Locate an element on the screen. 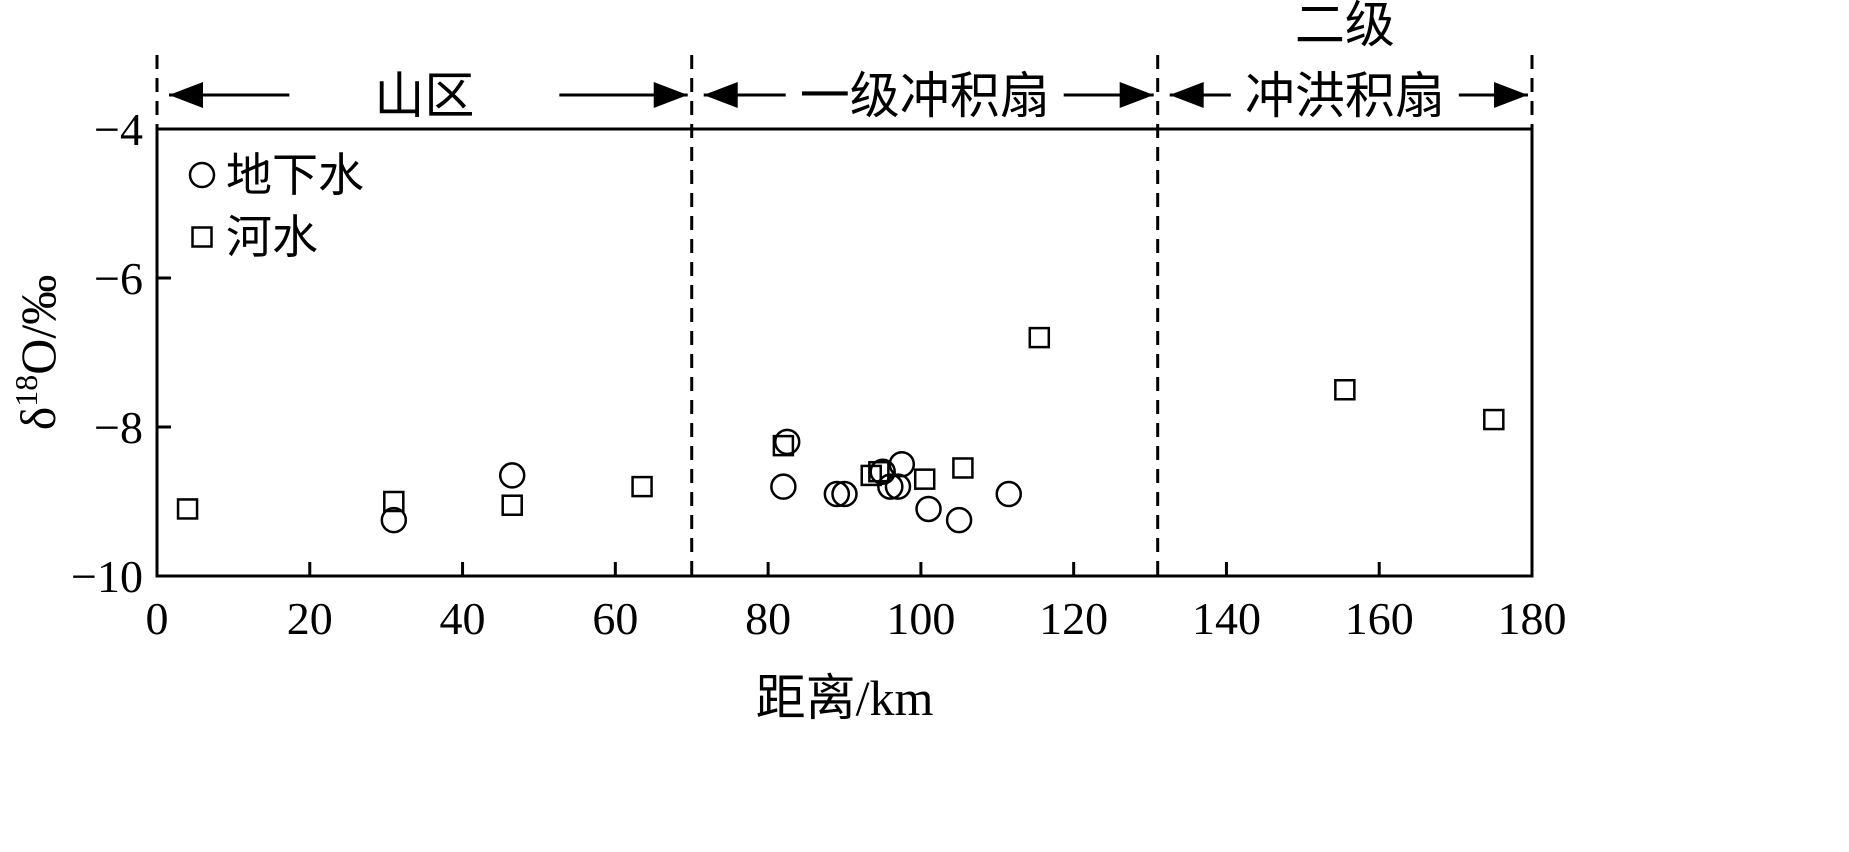 Image resolution: width=1849 pixels, height=852 pixels. y-axis-title: δ18O/‰ is located at coordinates (37, 353).